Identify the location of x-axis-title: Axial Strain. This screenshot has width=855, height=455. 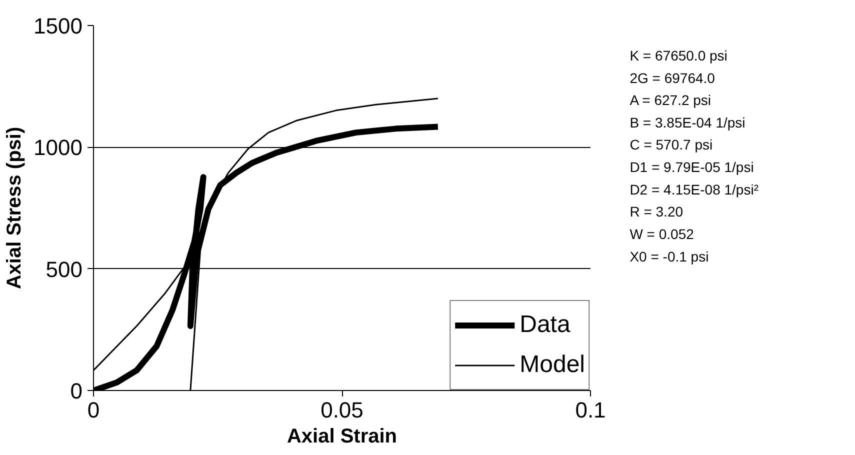
(342, 437).